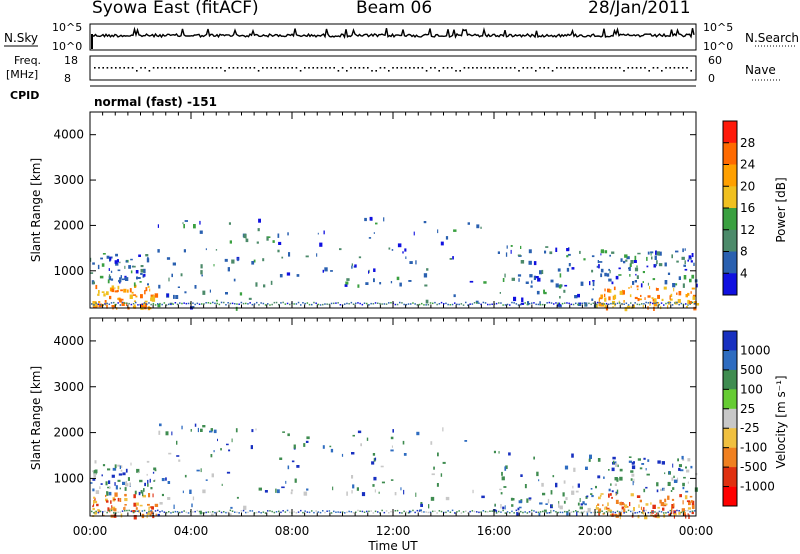 The height and width of the screenshot is (554, 800). What do you see at coordinates (494, 531) in the screenshot?
I see `x-tick-label: 16:00` at bounding box center [494, 531].